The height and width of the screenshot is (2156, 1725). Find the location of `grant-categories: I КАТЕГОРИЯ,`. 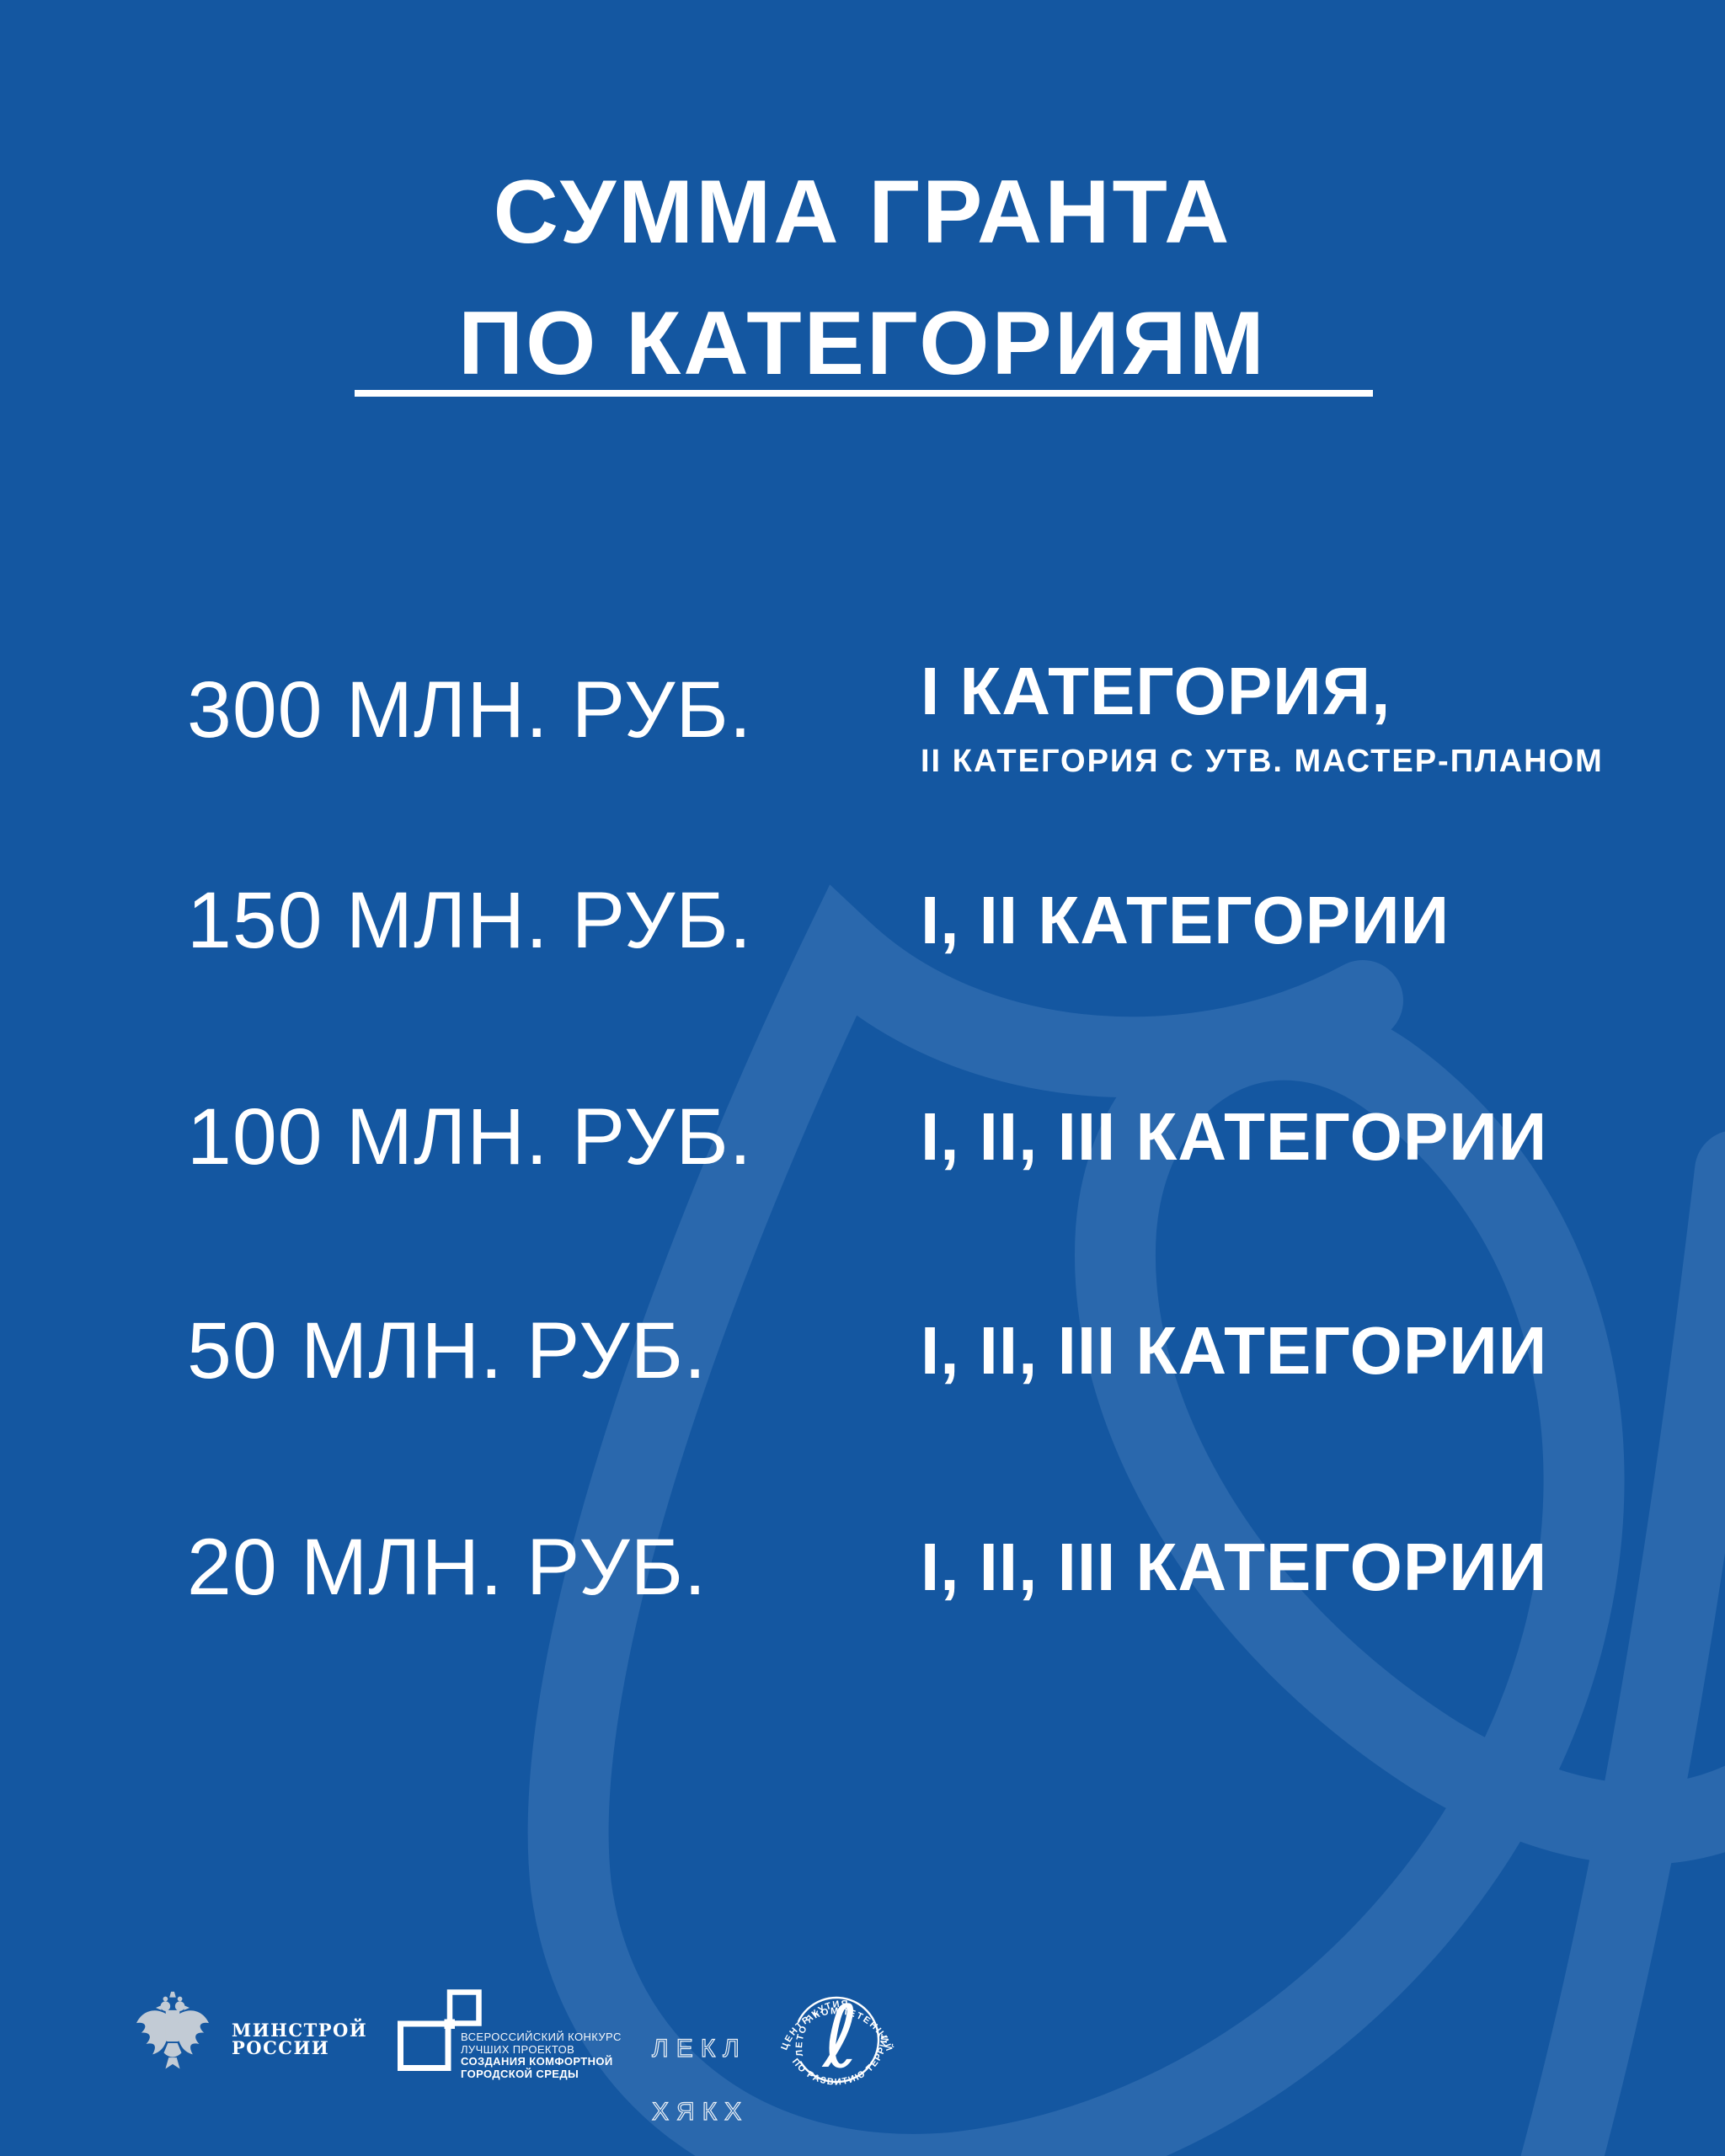

grant-categories: I КАТЕГОРИЯ, is located at coordinates (1156, 690).